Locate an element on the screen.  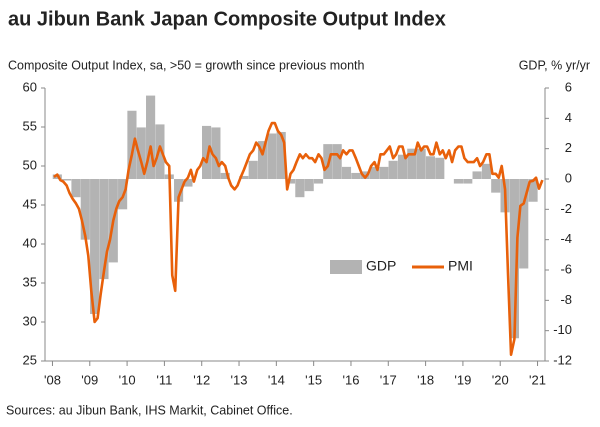
x-tick-label: '11 is located at coordinates (164, 379).